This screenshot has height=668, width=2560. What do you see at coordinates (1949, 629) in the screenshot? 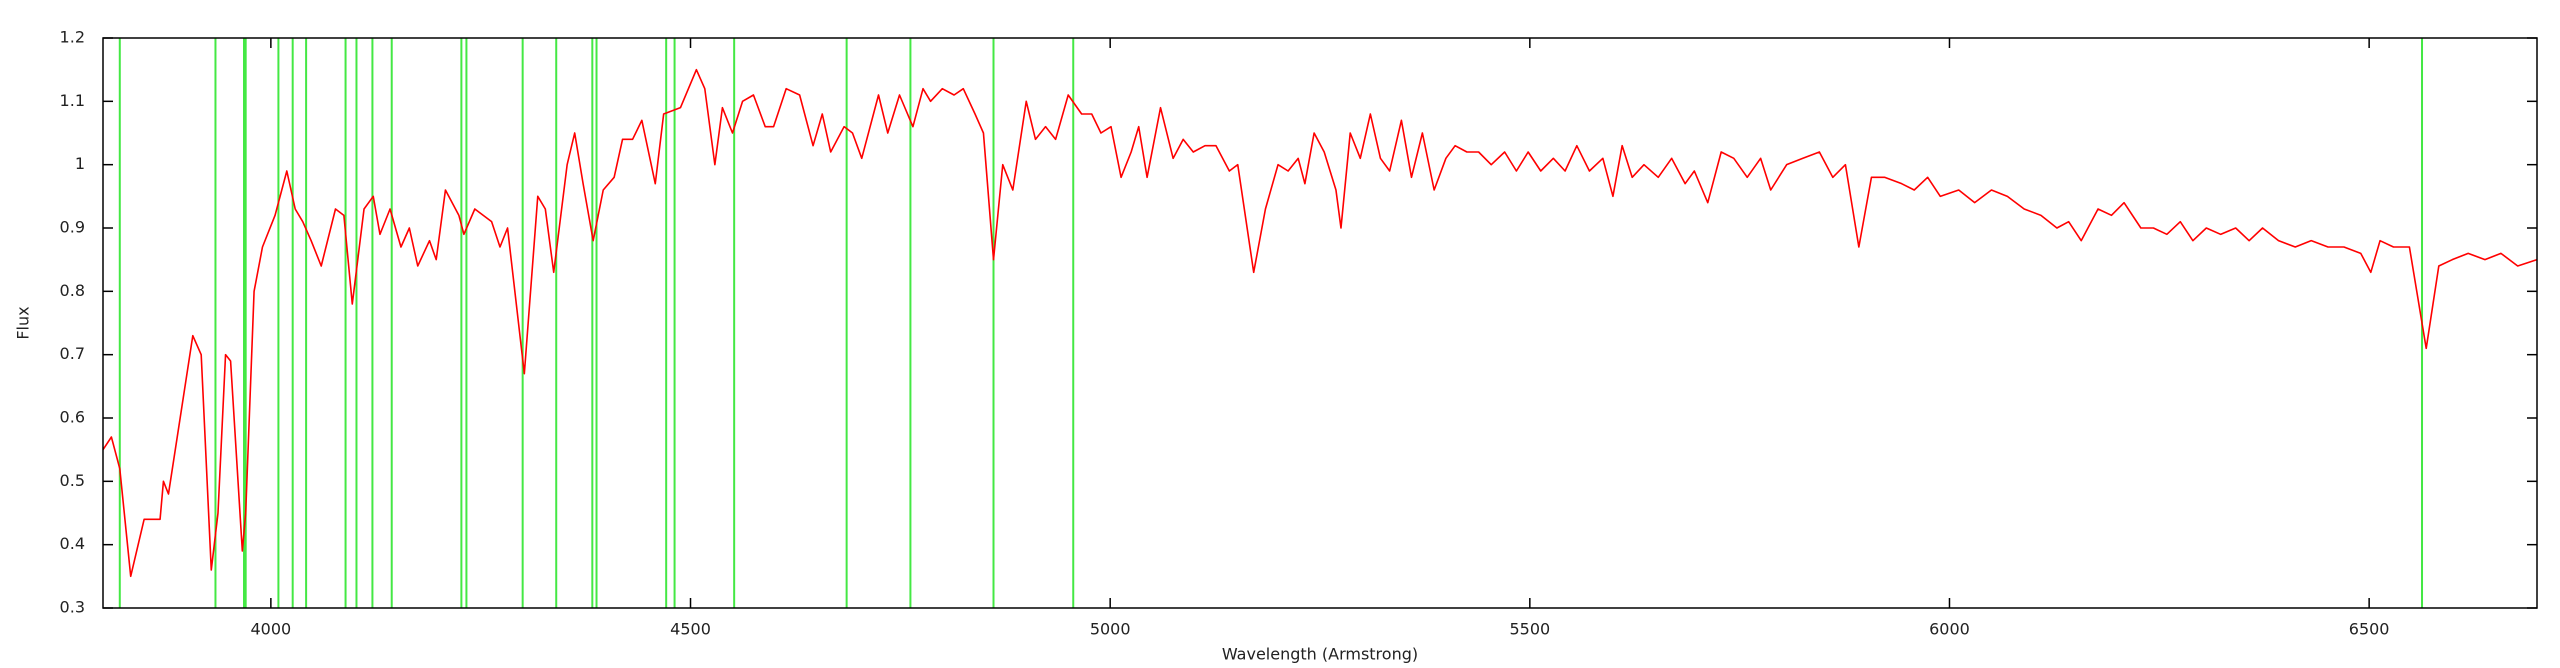
I see `x-tick-label: 6000` at bounding box center [1949, 629].